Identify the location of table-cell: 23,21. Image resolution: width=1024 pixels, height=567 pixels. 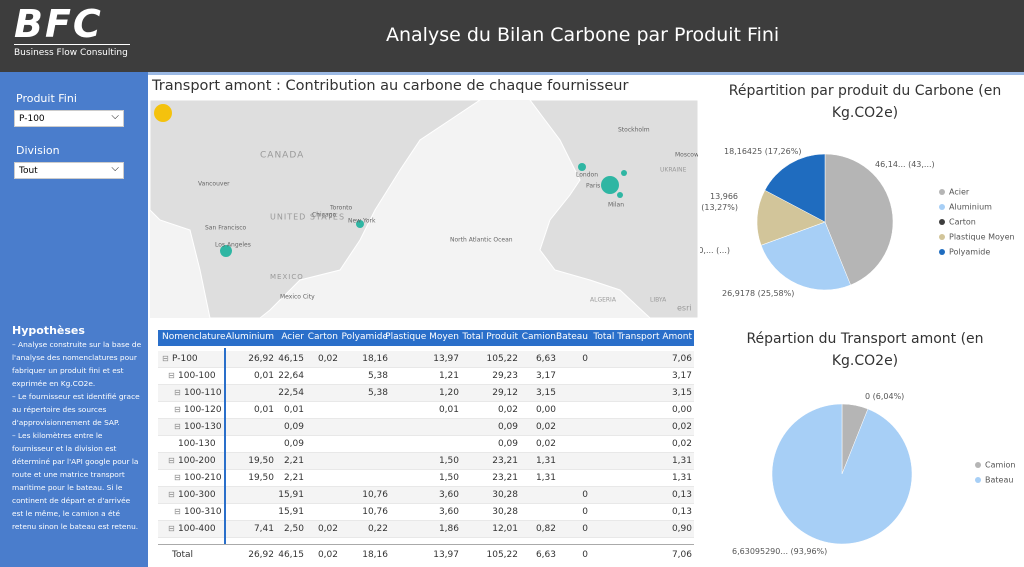
(505, 478).